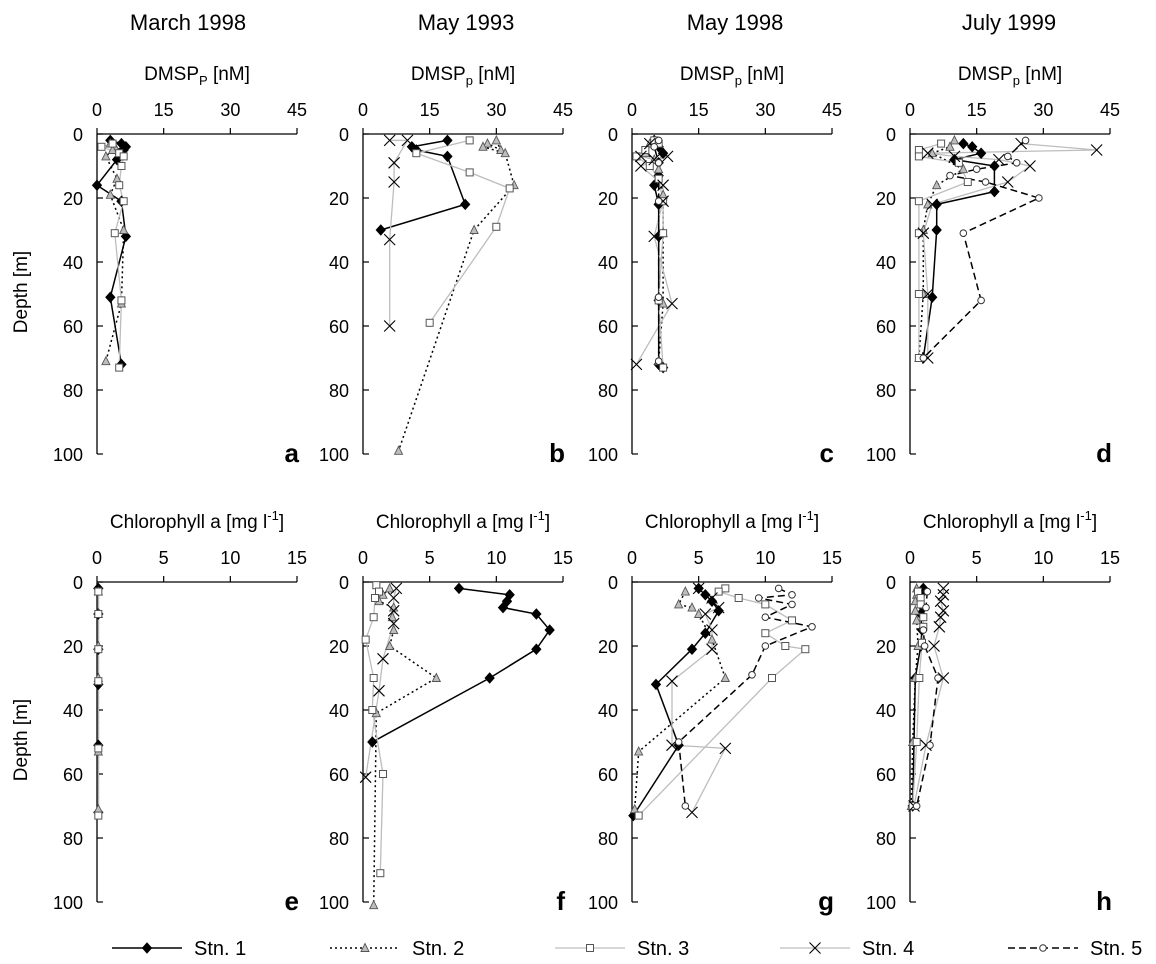 The height and width of the screenshot is (964, 1156). I want to click on legend-label: Stn. 1, so click(220, 949).